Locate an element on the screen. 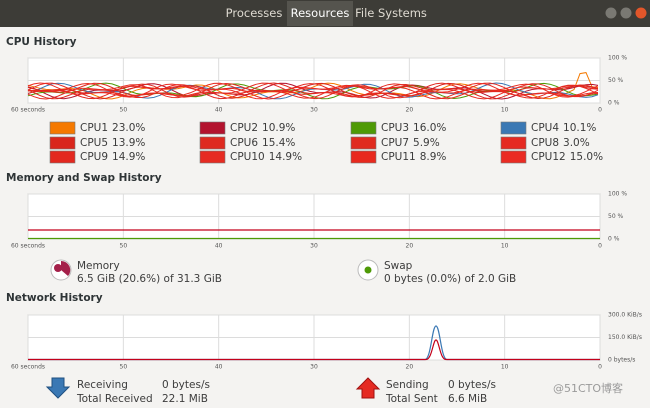 This screenshot has width=650, height=408. total-received-label: Total Received is located at coordinates (114, 399).